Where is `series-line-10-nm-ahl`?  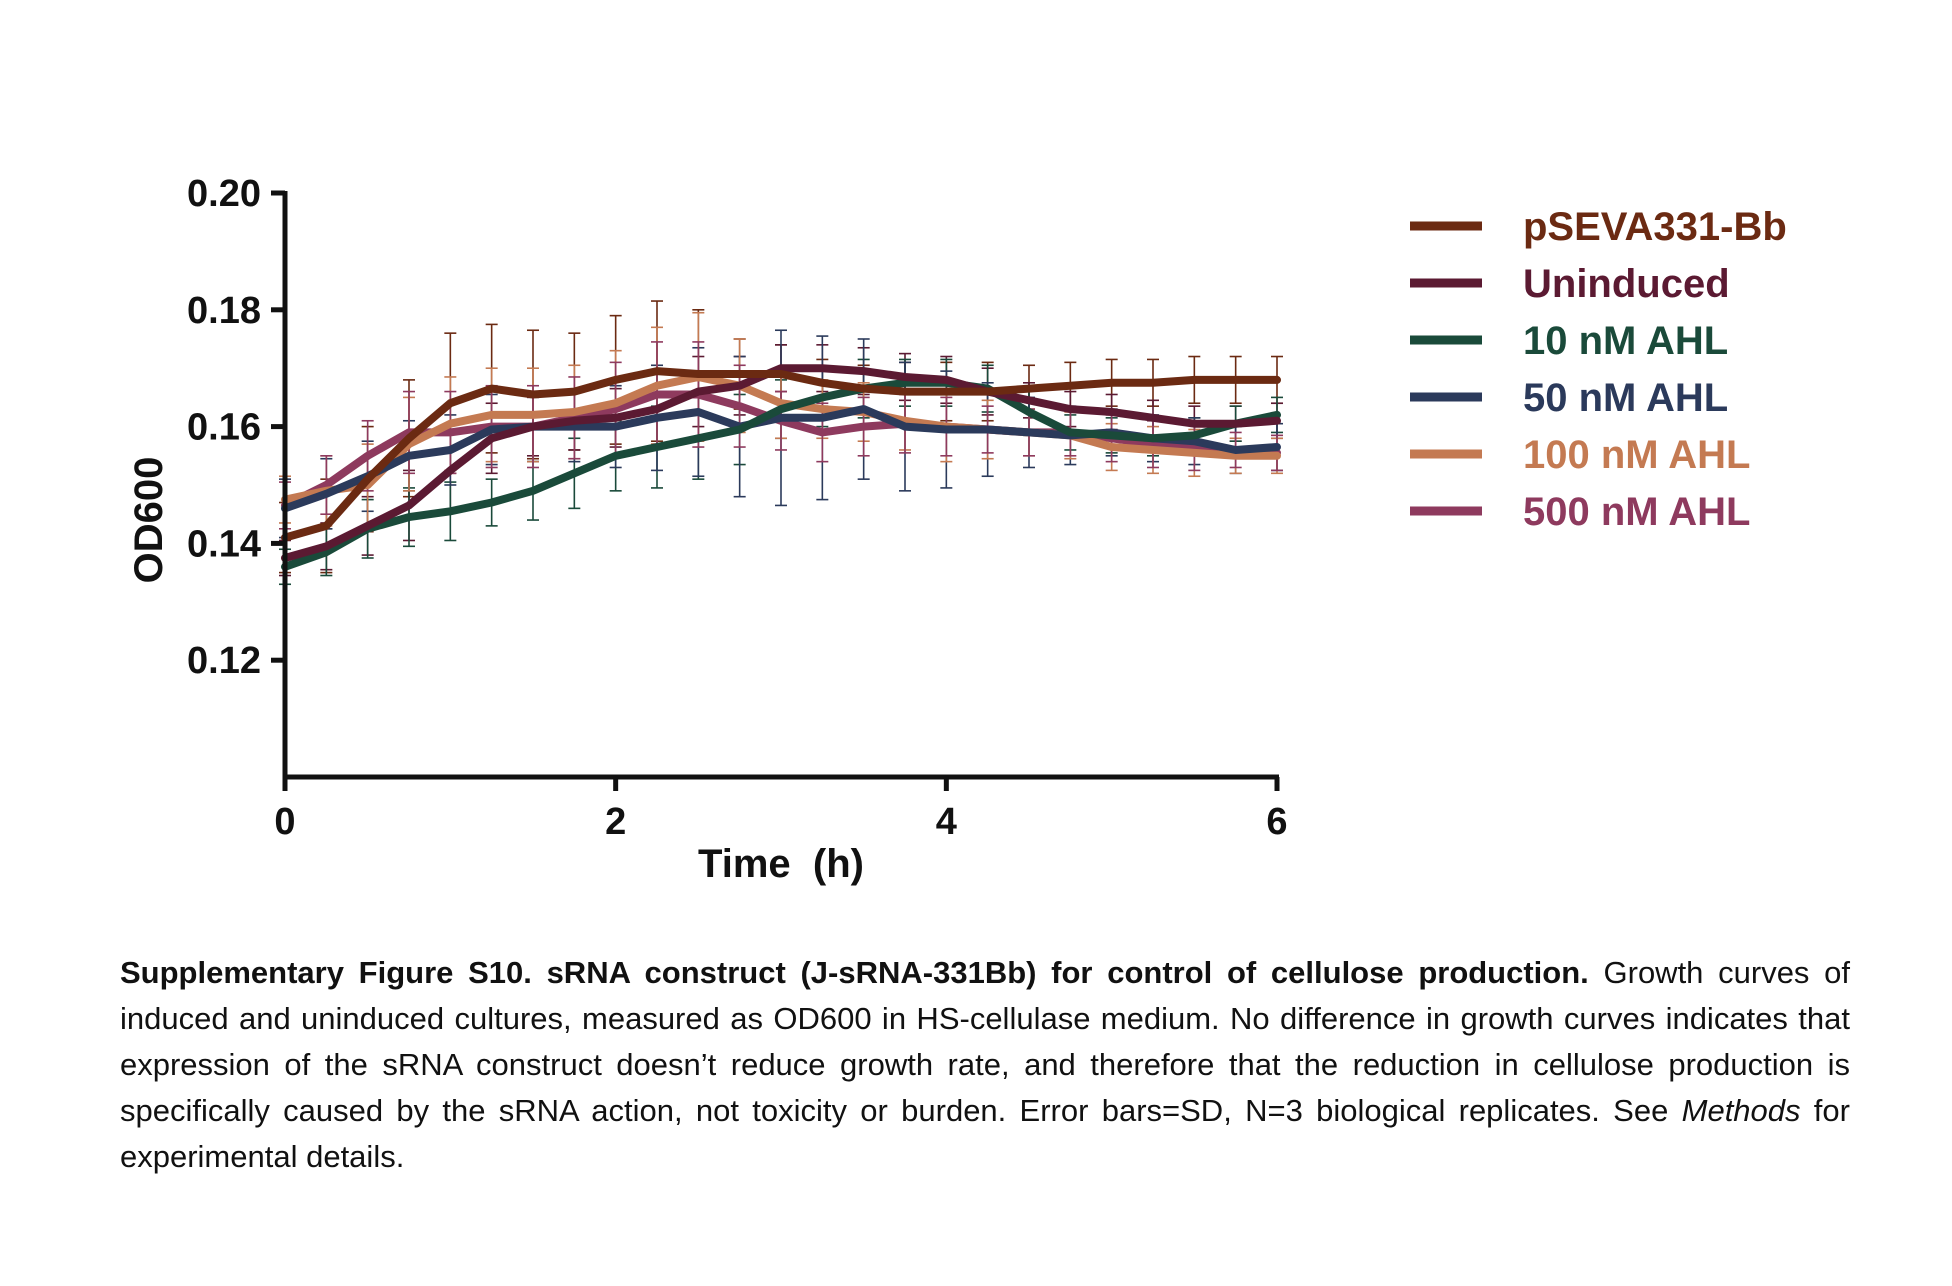 series-line-10-nm-ahl is located at coordinates (781, 474).